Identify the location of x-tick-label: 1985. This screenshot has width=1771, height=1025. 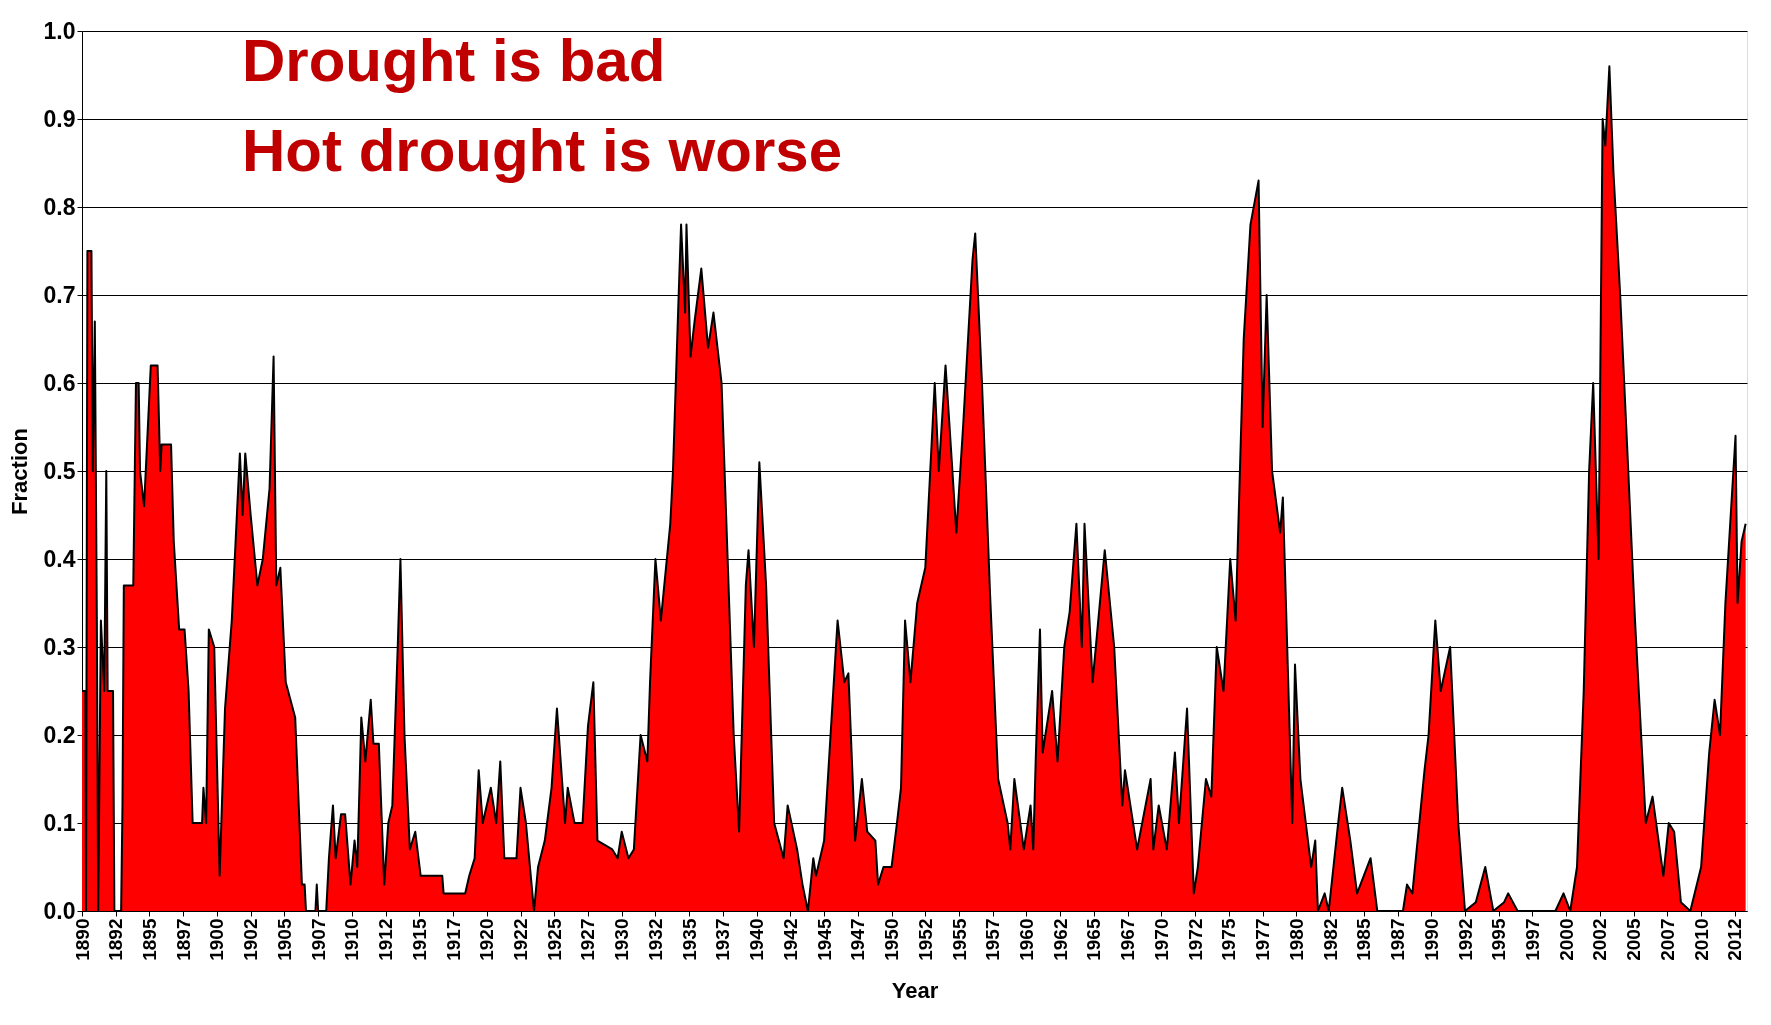
(1364, 939).